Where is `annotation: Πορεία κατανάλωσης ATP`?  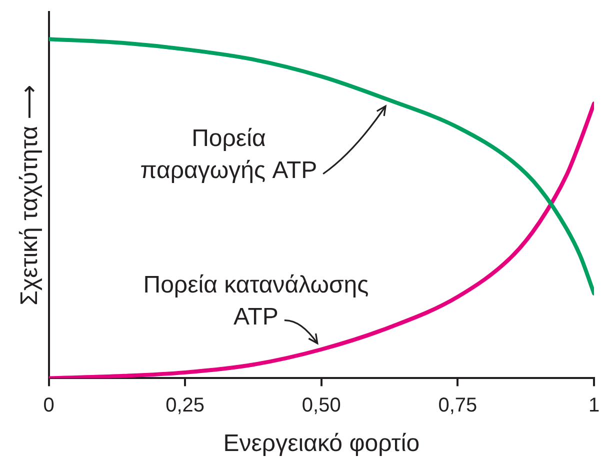
annotation: Πορεία κατανάλωσης ATP is located at coordinates (256, 300).